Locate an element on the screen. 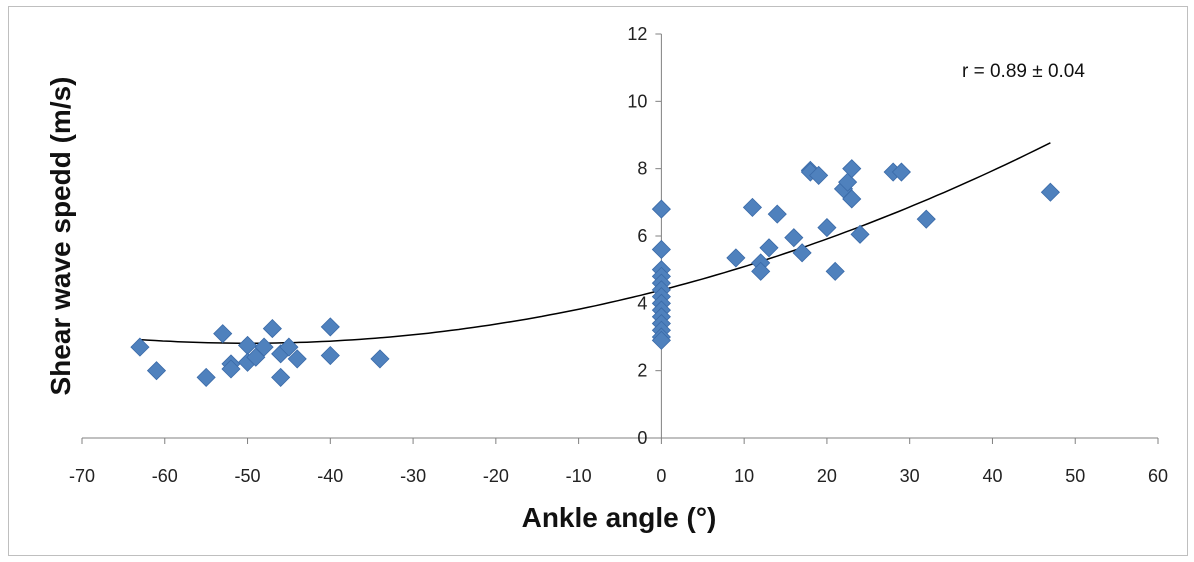 The image size is (1194, 562). x-tick-label: 40 is located at coordinates (992, 476).